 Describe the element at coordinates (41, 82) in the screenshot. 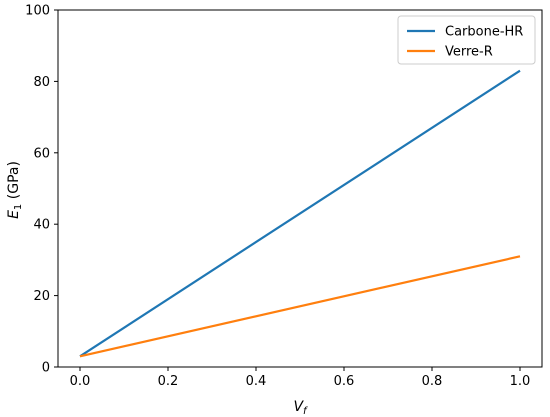

I see `y-tick-label: 80` at that location.